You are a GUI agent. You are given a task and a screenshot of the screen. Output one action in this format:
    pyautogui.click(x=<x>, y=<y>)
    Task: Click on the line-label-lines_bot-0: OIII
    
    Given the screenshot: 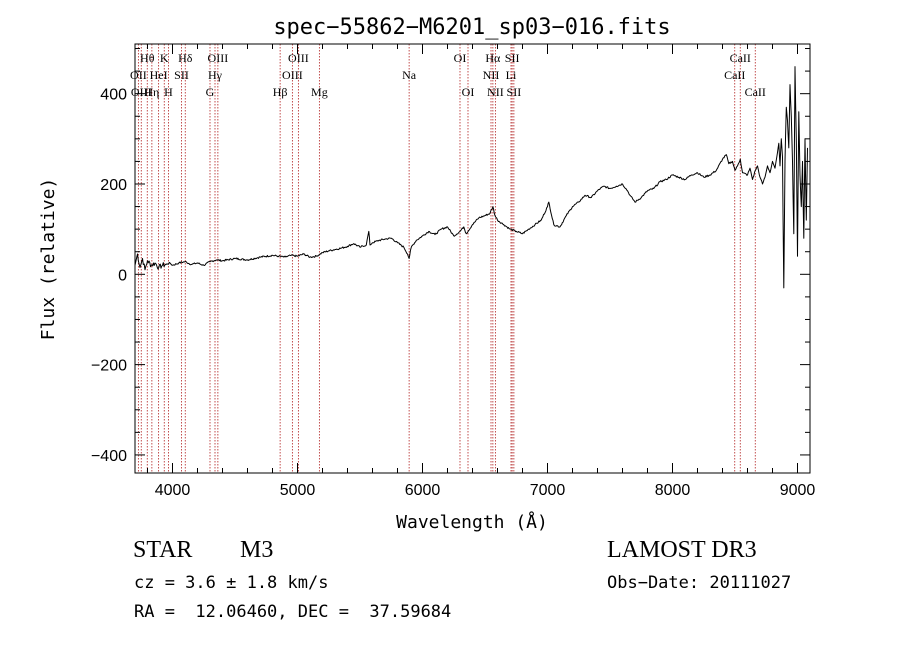 What is the action you would take?
    pyautogui.click(x=141, y=92)
    